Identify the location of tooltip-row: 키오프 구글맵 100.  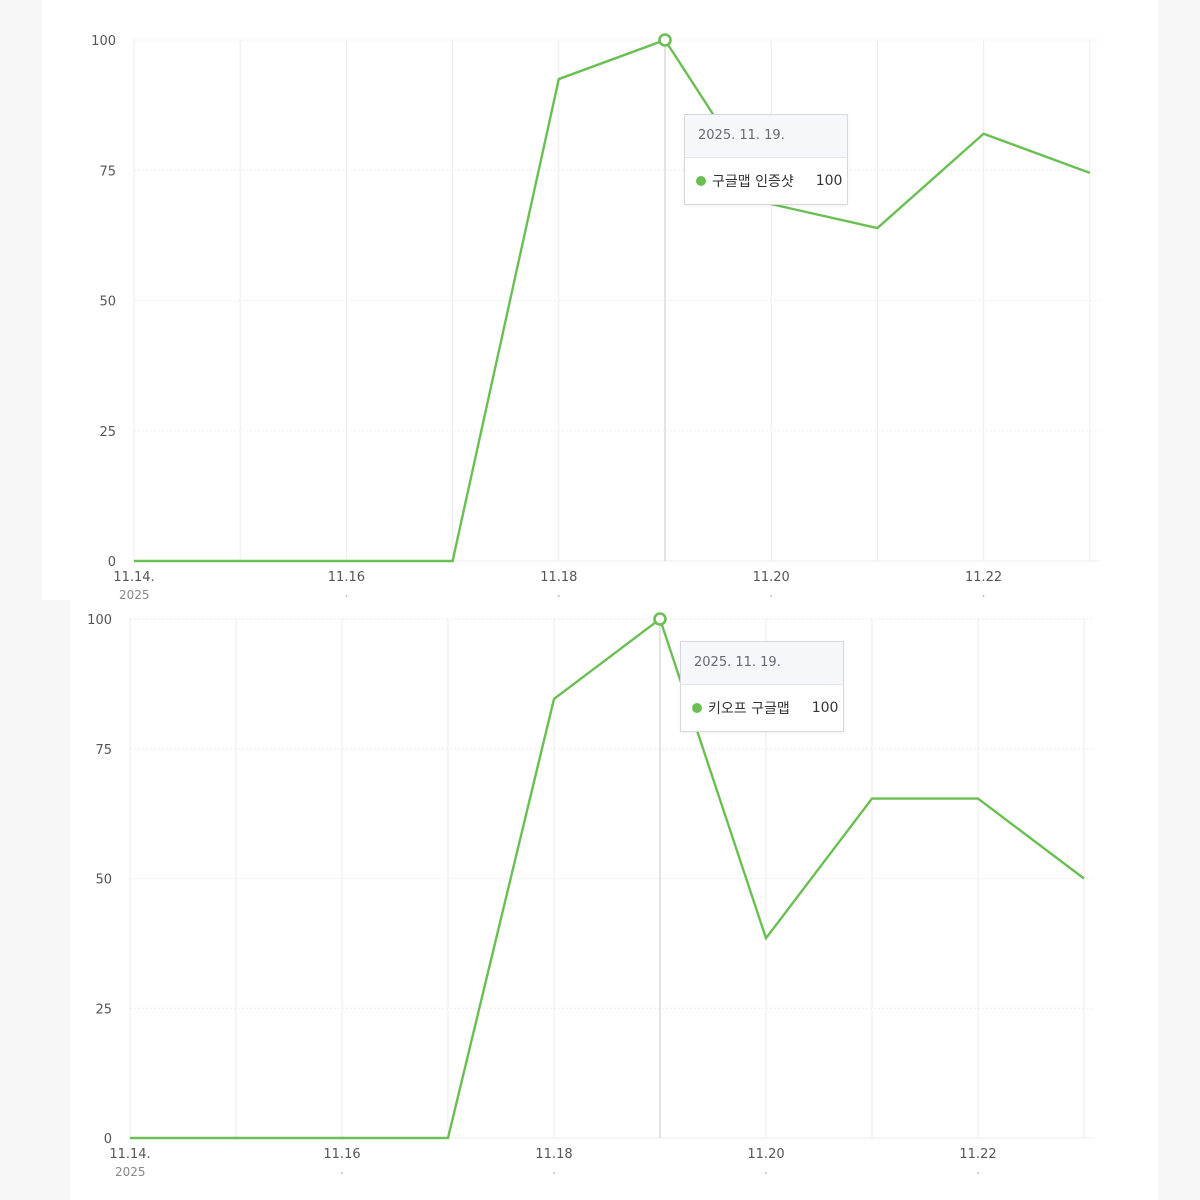
(762, 708).